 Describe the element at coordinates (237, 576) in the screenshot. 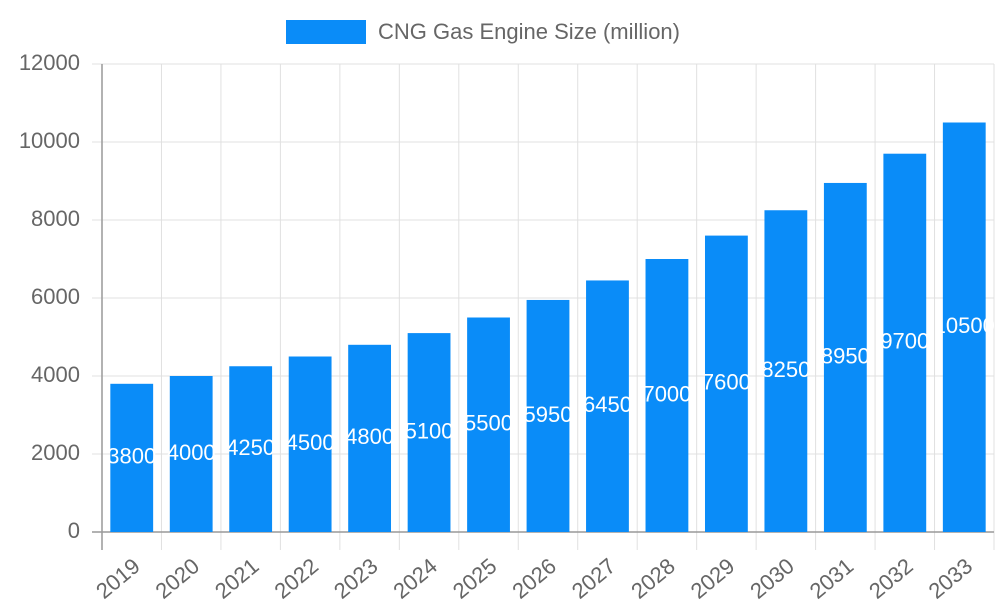

I see `x-tick-label: 2021` at that location.